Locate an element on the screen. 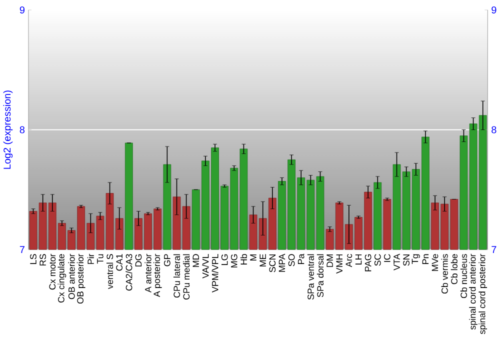 Image resolution: width=500 pixels, height=349 pixels. x-tick-label: Tu is located at coordinates (100, 259).